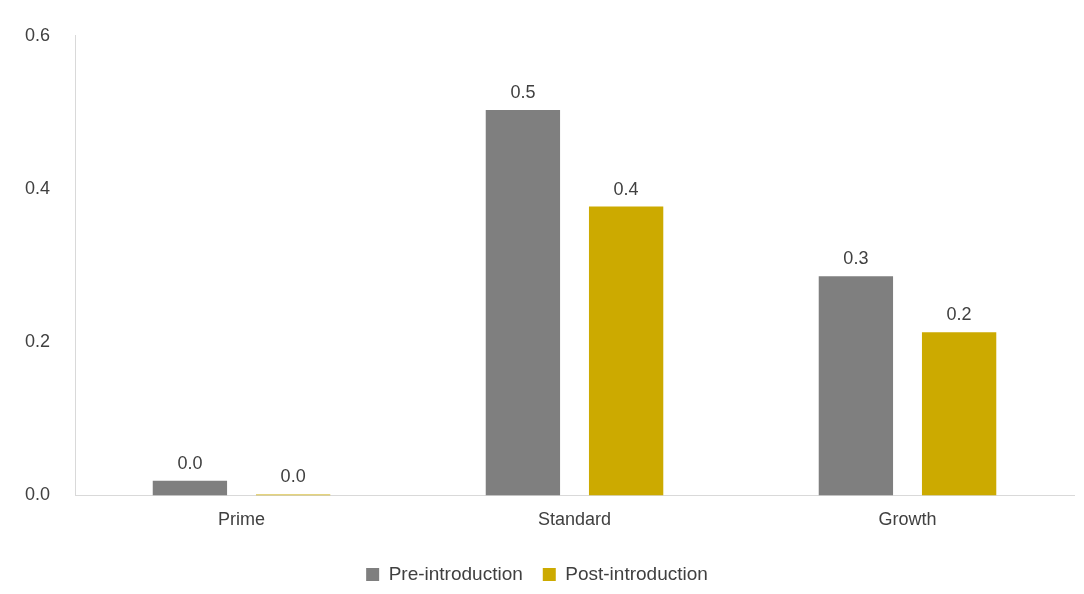  I want to click on data-label: 0.4, so click(626, 188).